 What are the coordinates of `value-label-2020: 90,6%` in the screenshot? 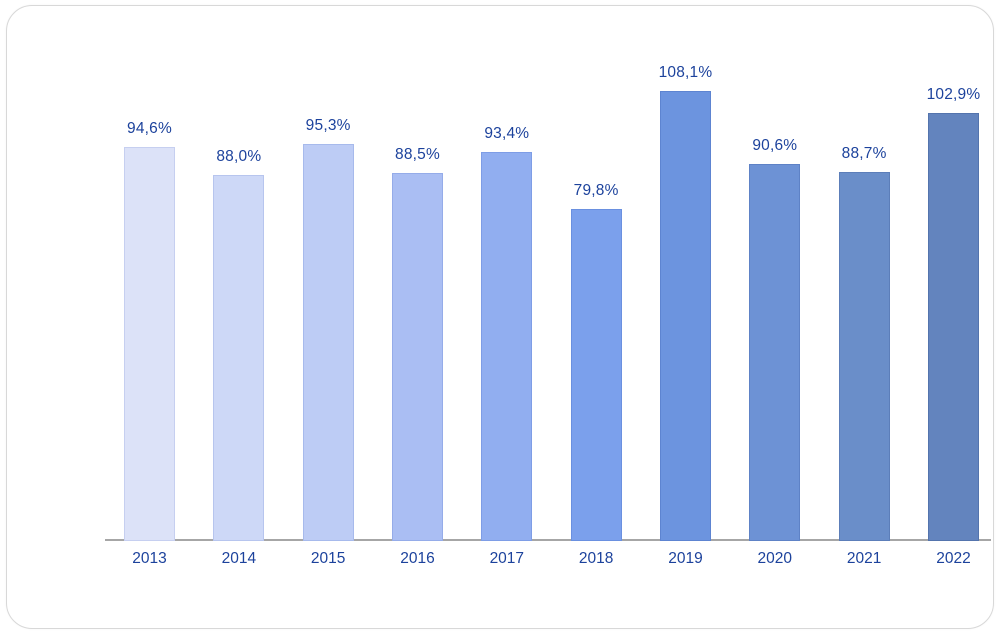 It's located at (775, 145).